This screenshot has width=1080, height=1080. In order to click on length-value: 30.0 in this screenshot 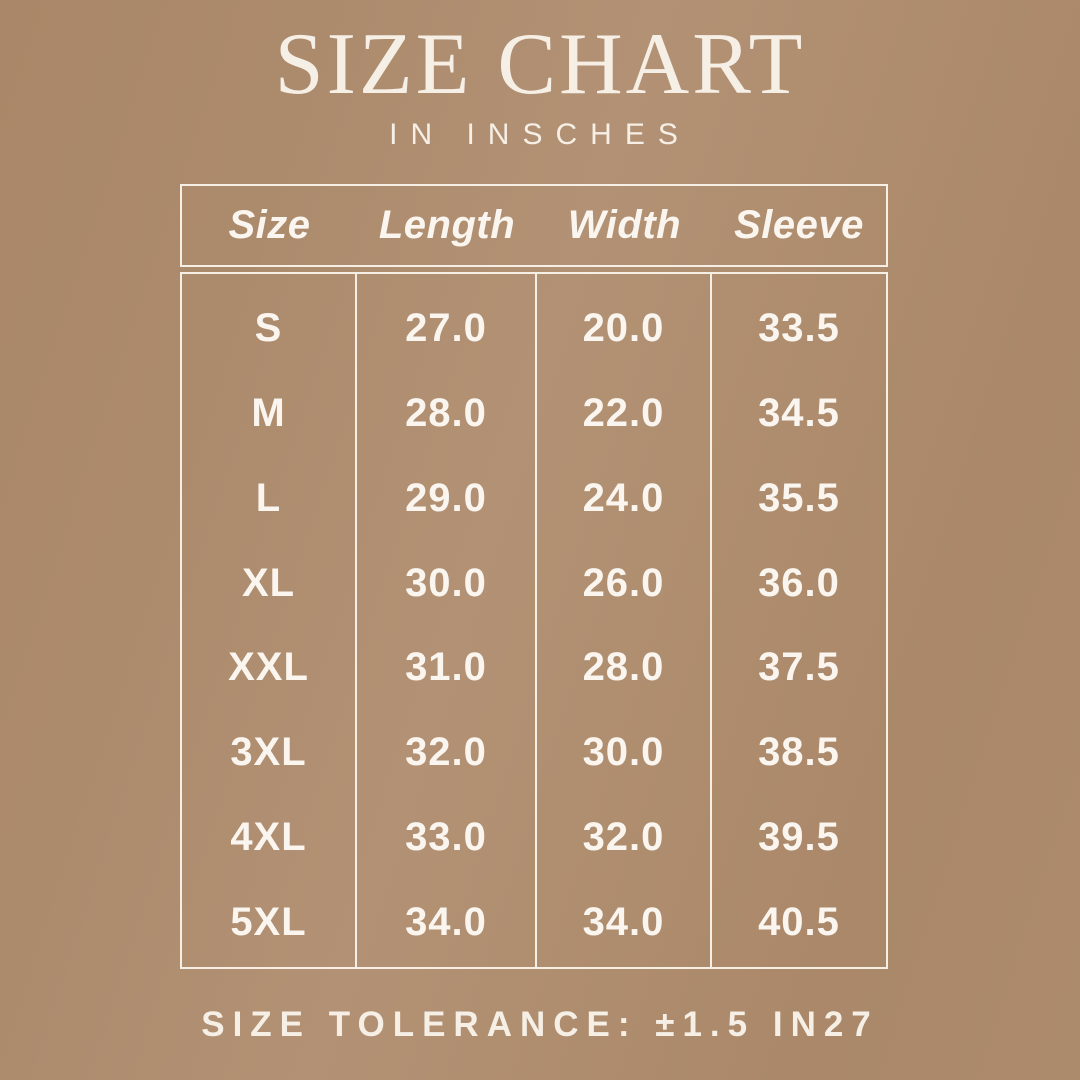, I will do `click(446, 582)`.